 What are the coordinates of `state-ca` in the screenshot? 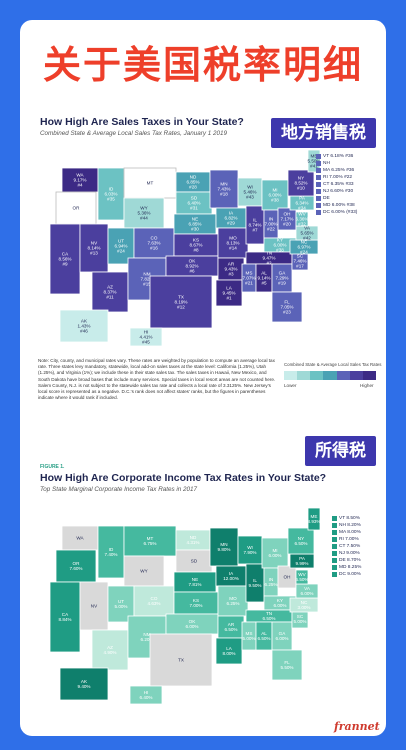 It's located at (65, 259).